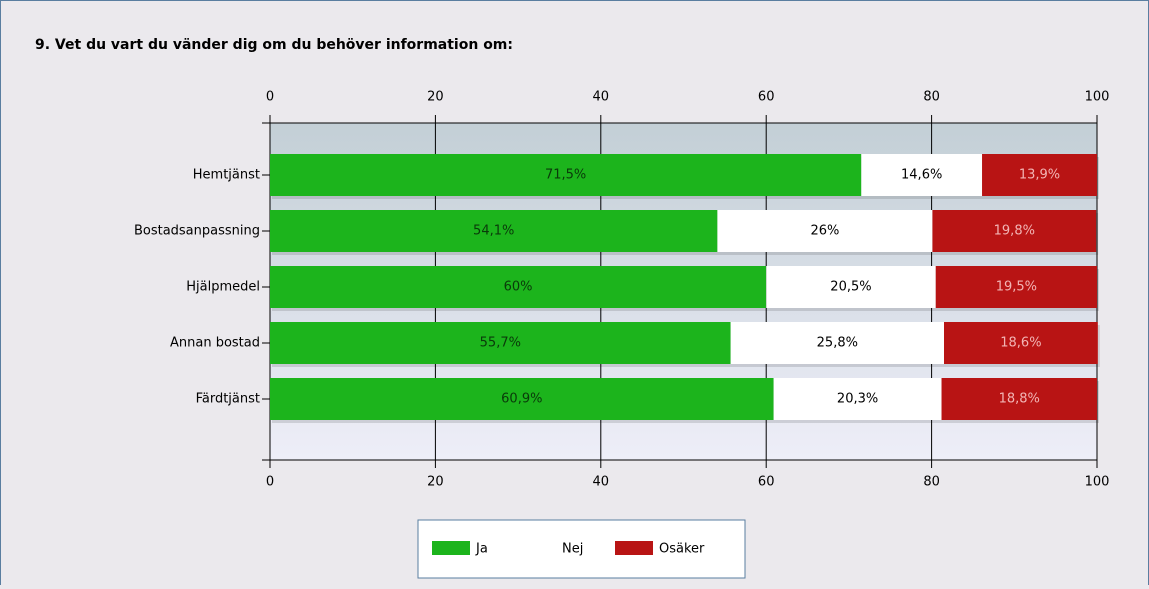 The height and width of the screenshot is (589, 1149). Describe the element at coordinates (197, 231) in the screenshot. I see `y-tick-label: Bostadsanpassning` at that location.